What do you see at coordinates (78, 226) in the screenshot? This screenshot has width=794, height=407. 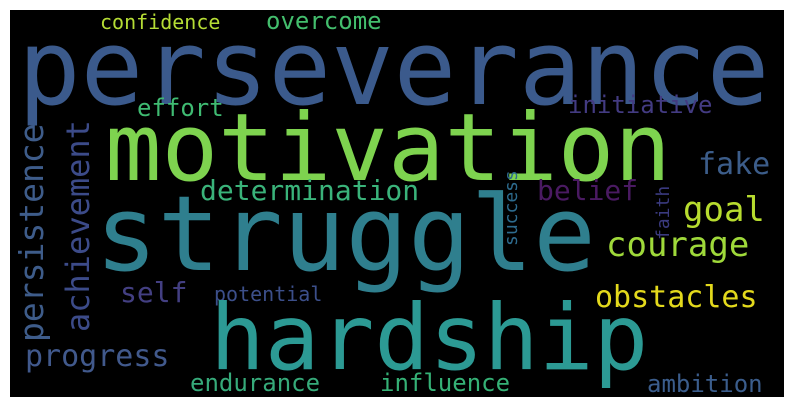 I see `word-achievement: achievement` at bounding box center [78, 226].